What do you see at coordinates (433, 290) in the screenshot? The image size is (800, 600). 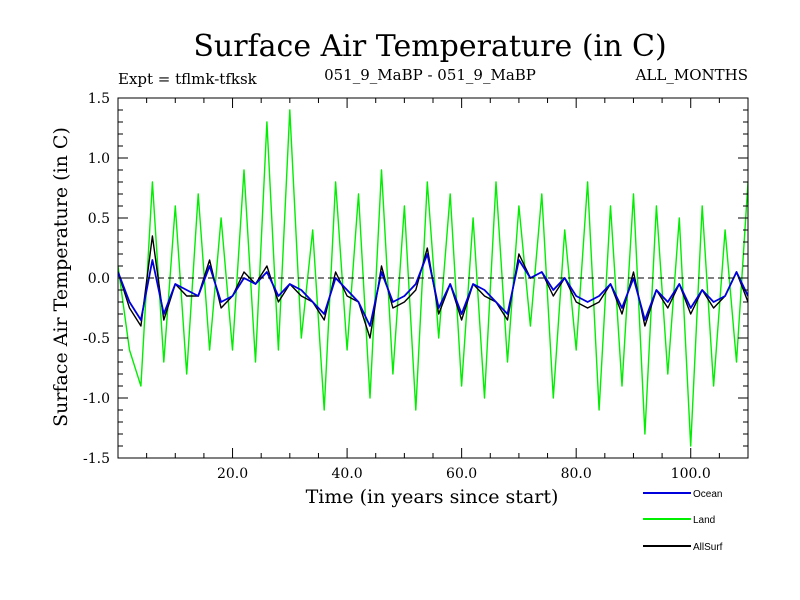 I see `series-line-ocean` at bounding box center [433, 290].